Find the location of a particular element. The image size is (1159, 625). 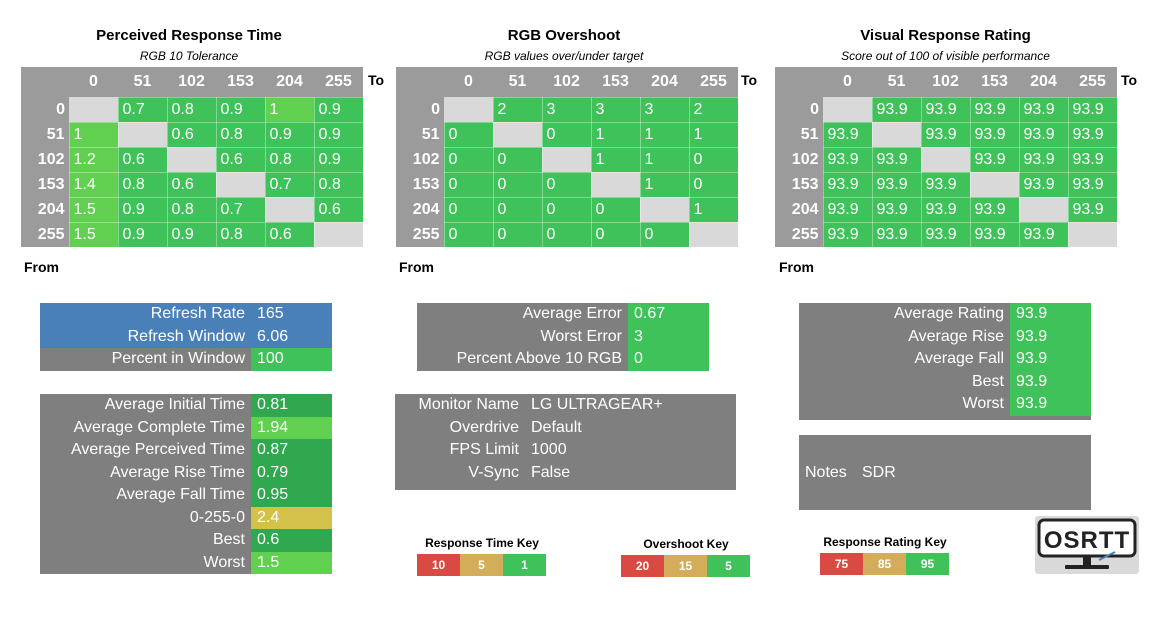

key-swatch-red: 75 is located at coordinates (841, 564).